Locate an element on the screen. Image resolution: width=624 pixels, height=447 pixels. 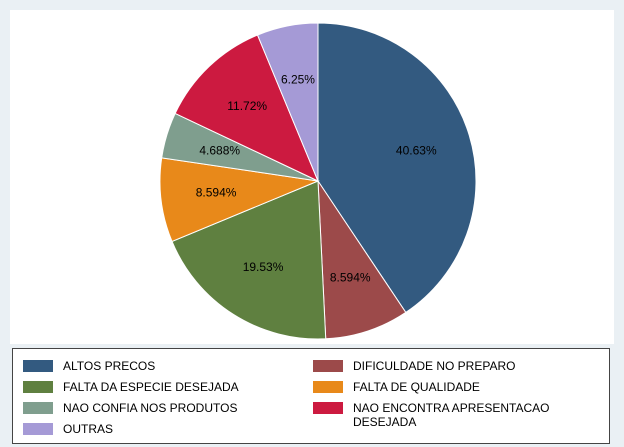
legend-label: ALTOS PRECOS is located at coordinates (109, 366).